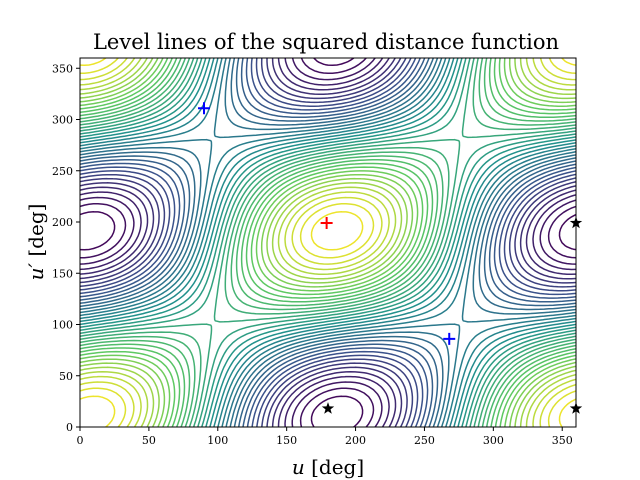 The image size is (640, 480). Describe the element at coordinates (334, 467) in the screenshot. I see `x-axis-unit: [deg]` at that location.